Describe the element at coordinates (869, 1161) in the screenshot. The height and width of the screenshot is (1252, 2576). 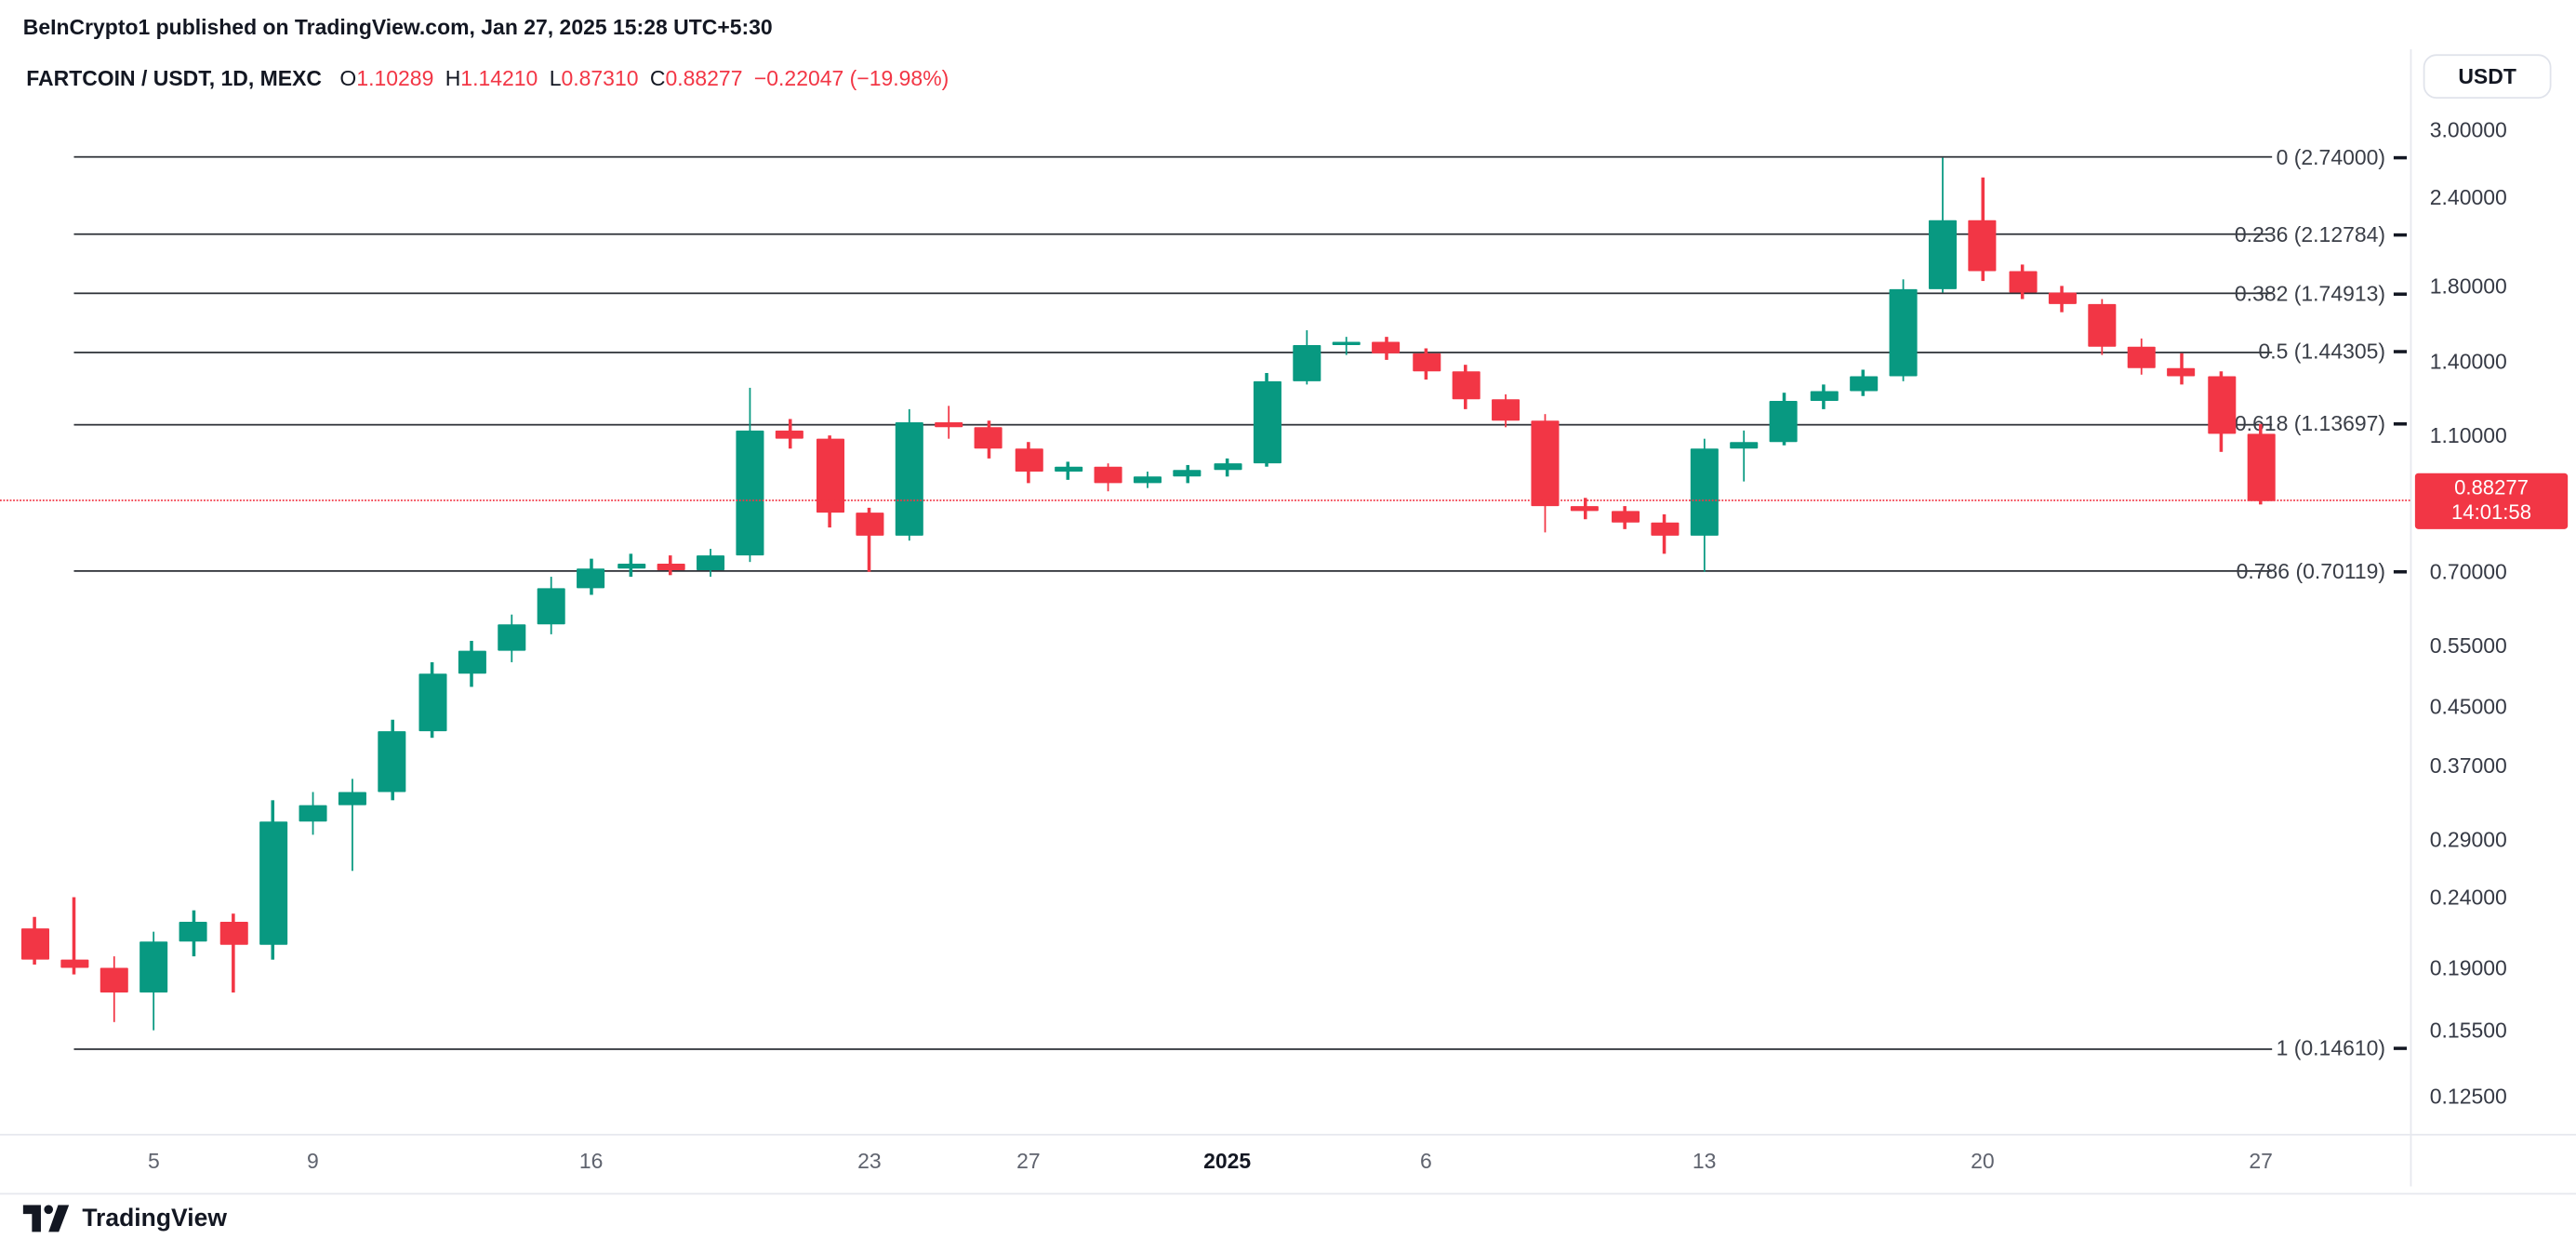
I see `time-tick-label: 23` at that location.